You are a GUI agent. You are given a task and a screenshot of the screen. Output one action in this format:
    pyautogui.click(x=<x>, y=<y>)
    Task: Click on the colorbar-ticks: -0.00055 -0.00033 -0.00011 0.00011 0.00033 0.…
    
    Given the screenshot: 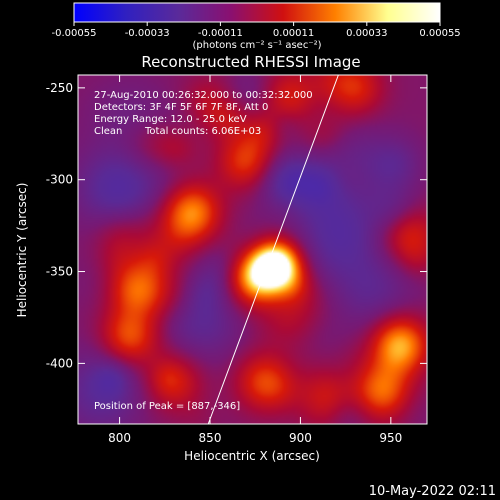 What is the action you would take?
    pyautogui.click(x=256, y=30)
    